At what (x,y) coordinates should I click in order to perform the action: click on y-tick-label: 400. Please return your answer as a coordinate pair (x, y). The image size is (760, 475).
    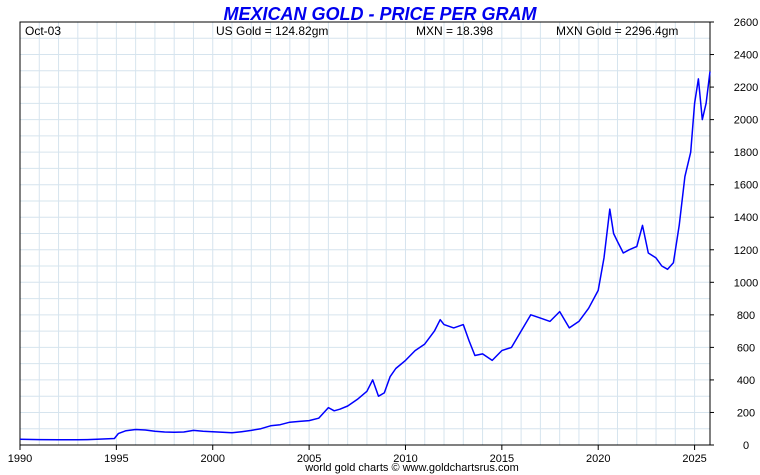
    Looking at the image, I should click on (746, 381).